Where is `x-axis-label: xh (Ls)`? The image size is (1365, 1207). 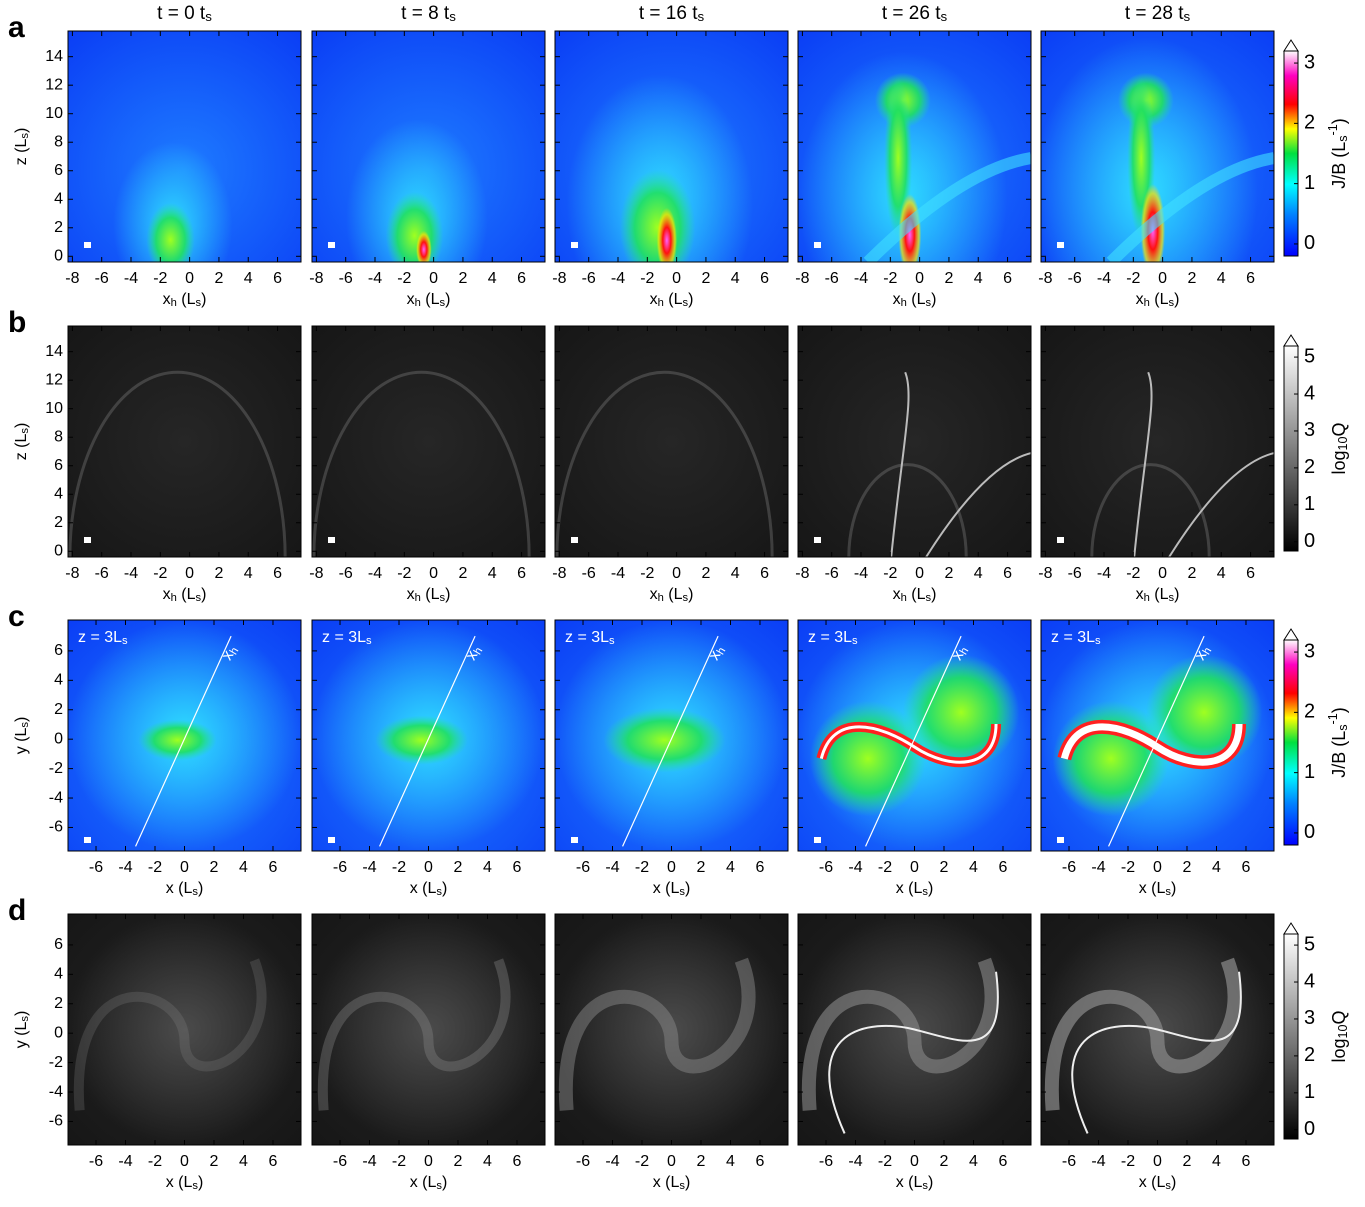 x-axis-label: xh (Ls) is located at coordinates (185, 300).